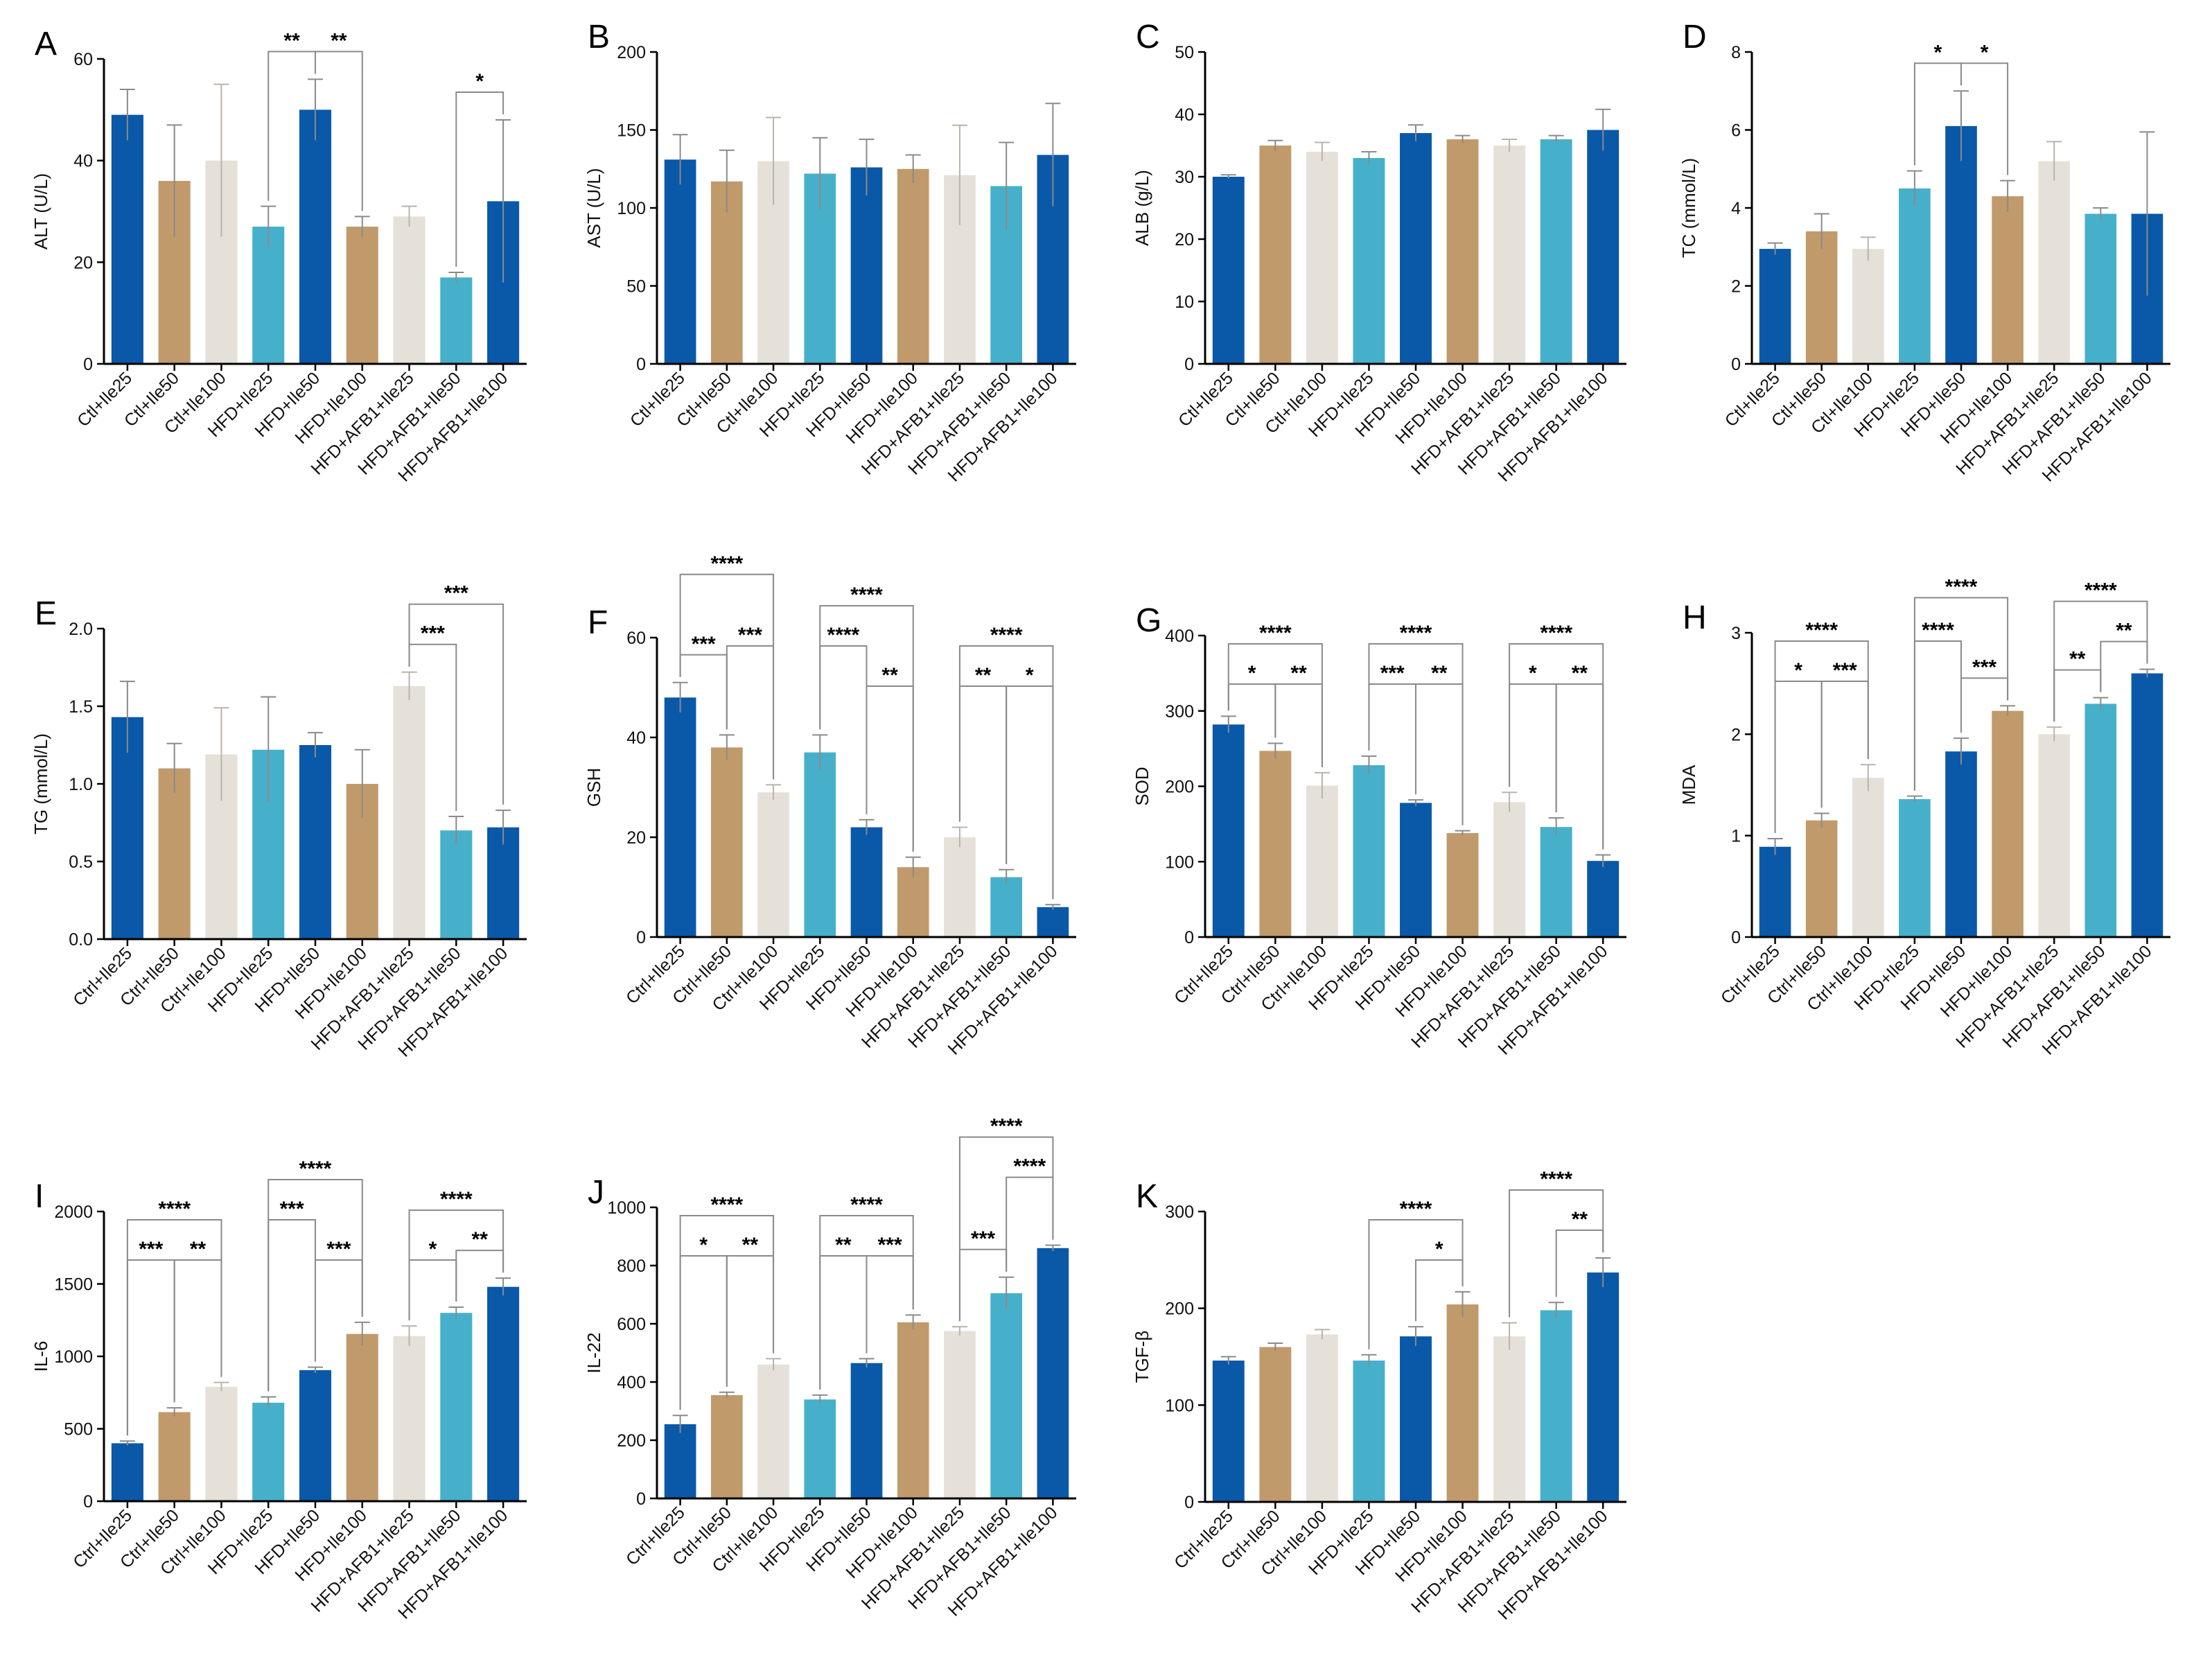  I want to click on y-tick-label: 400, so click(631, 1383).